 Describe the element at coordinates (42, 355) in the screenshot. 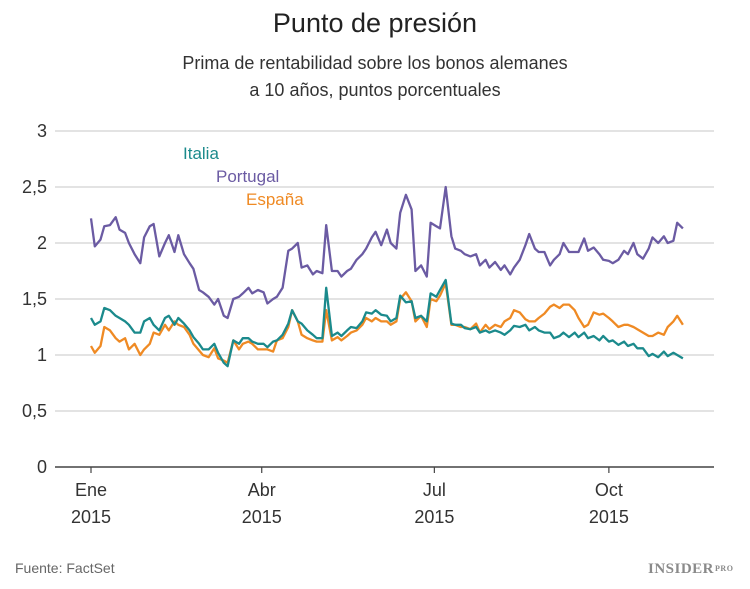

I see `y-tick-label: 1` at that location.